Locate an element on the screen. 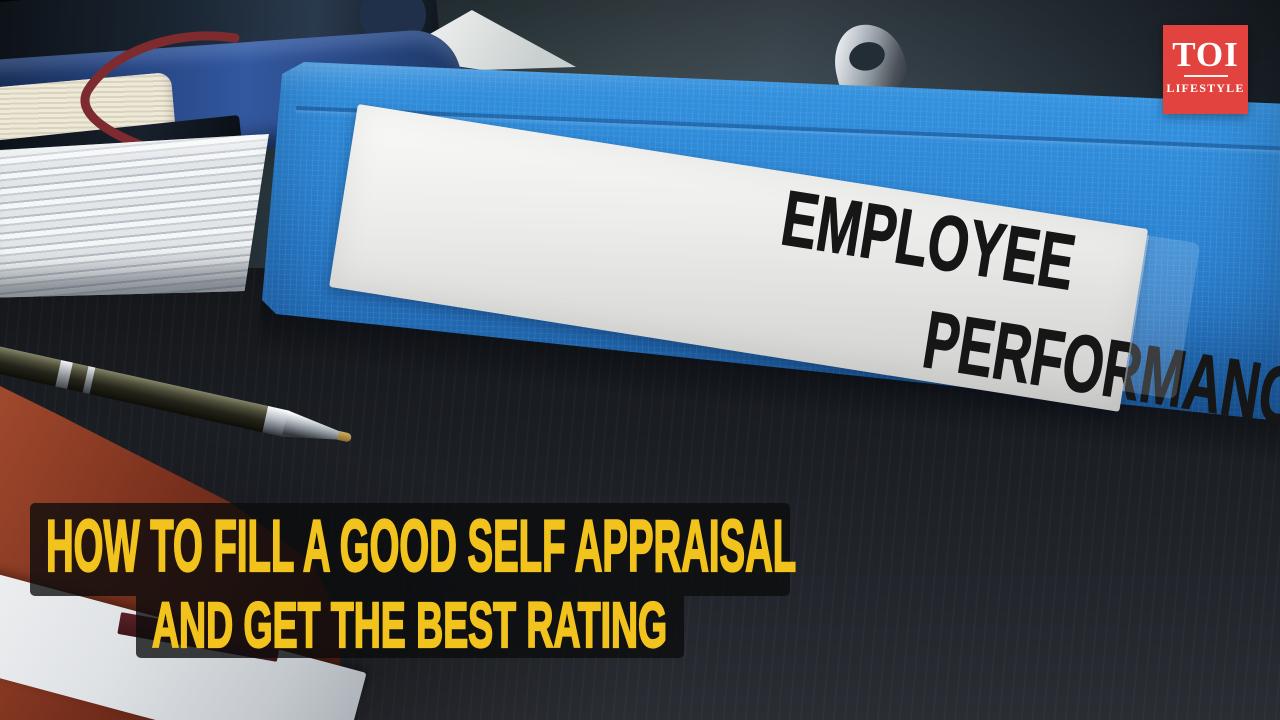 The width and height of the screenshot is (1280, 720). badge-divider is located at coordinates (1205, 76).